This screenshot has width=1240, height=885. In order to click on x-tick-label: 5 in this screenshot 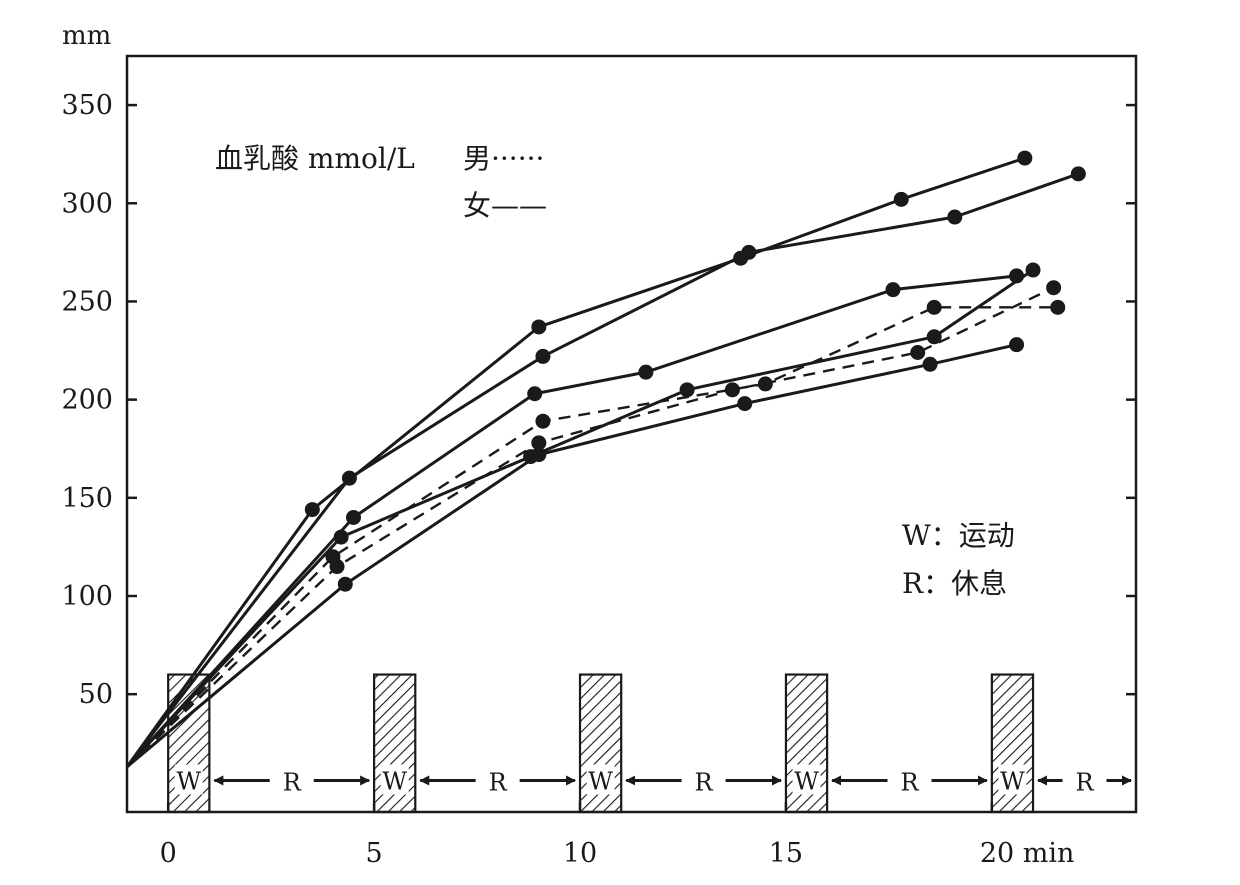, I will do `click(374, 853)`.